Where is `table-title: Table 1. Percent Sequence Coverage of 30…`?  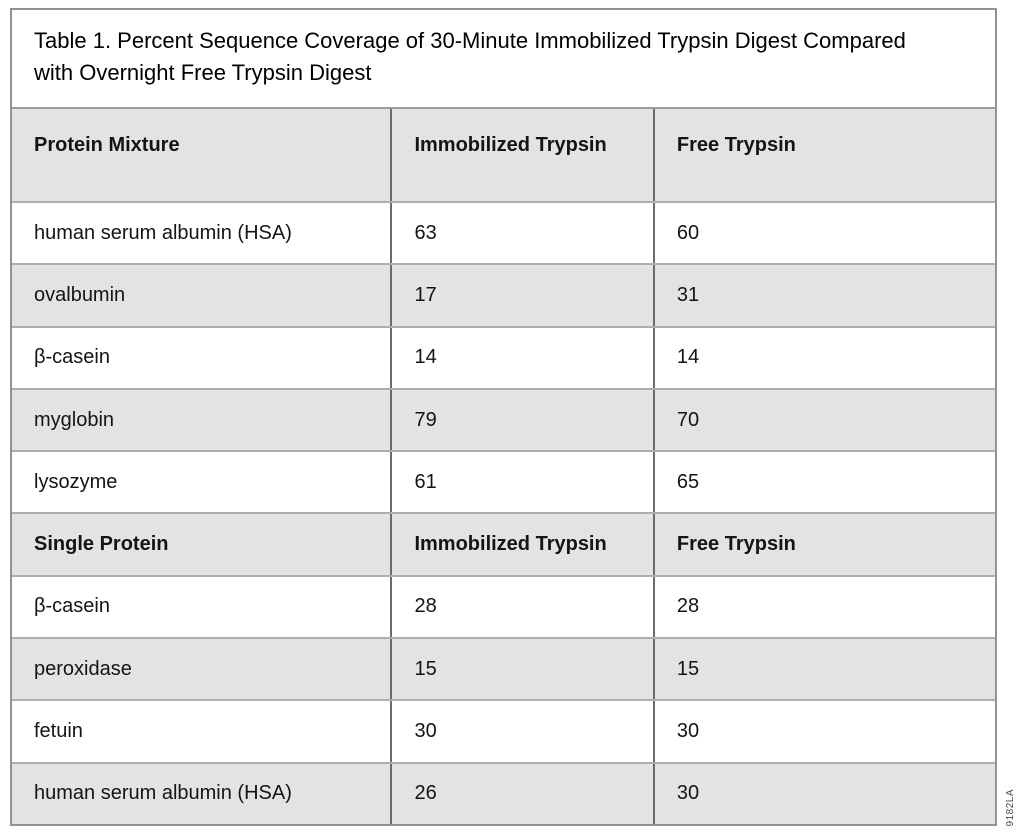
table-title: Table 1. Percent Sequence Coverage of 30… is located at coordinates (470, 56).